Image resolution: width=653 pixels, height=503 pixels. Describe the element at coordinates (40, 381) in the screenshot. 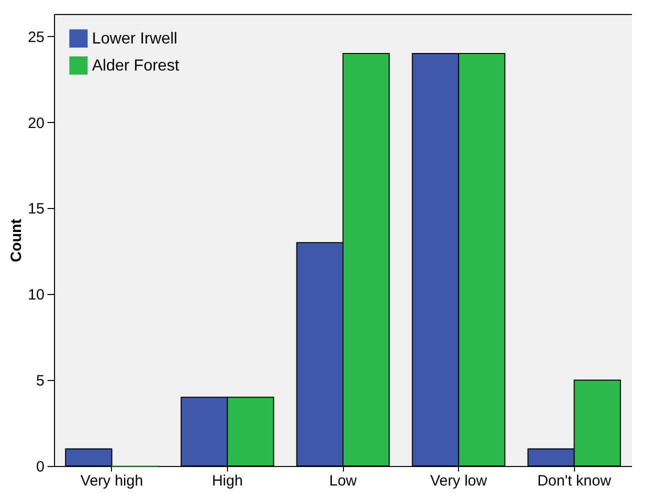

I see `y-tick-label: 5` at that location.